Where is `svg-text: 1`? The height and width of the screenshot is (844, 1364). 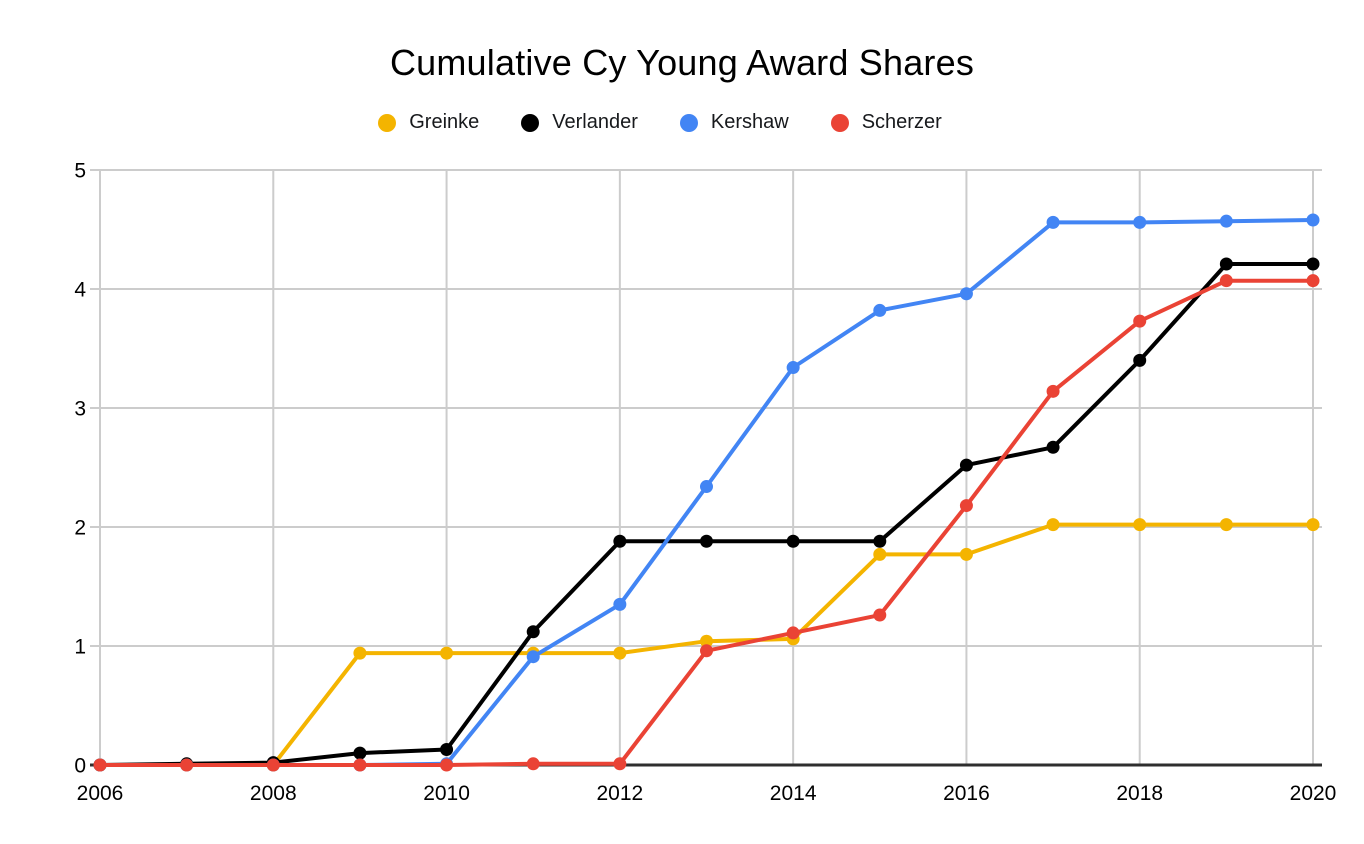 svg-text: 1 is located at coordinates (80, 647).